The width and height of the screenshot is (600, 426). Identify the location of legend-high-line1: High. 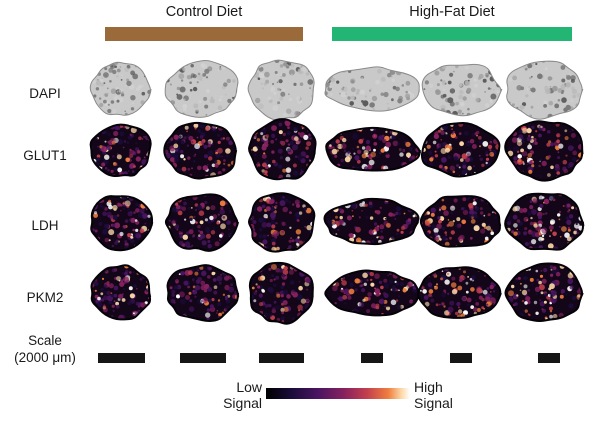
(428, 387).